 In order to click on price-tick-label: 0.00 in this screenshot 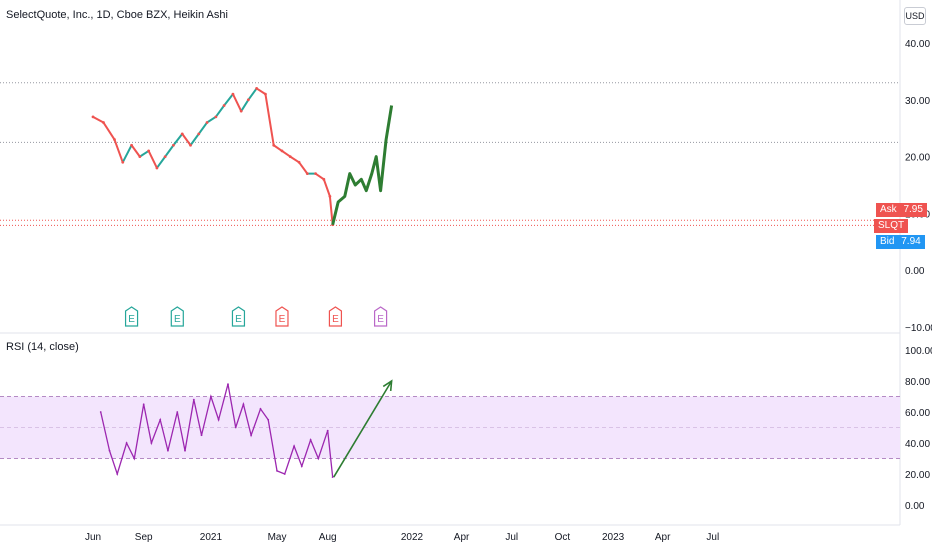, I will do `click(915, 271)`.